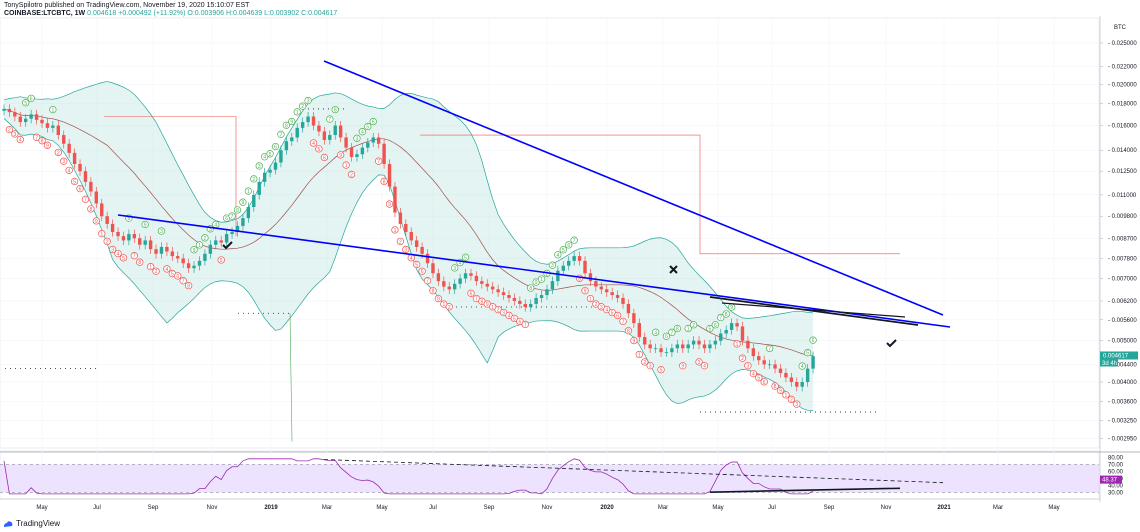  Describe the element at coordinates (623, 322) in the screenshot. I see `td-count-label: 7` at that location.